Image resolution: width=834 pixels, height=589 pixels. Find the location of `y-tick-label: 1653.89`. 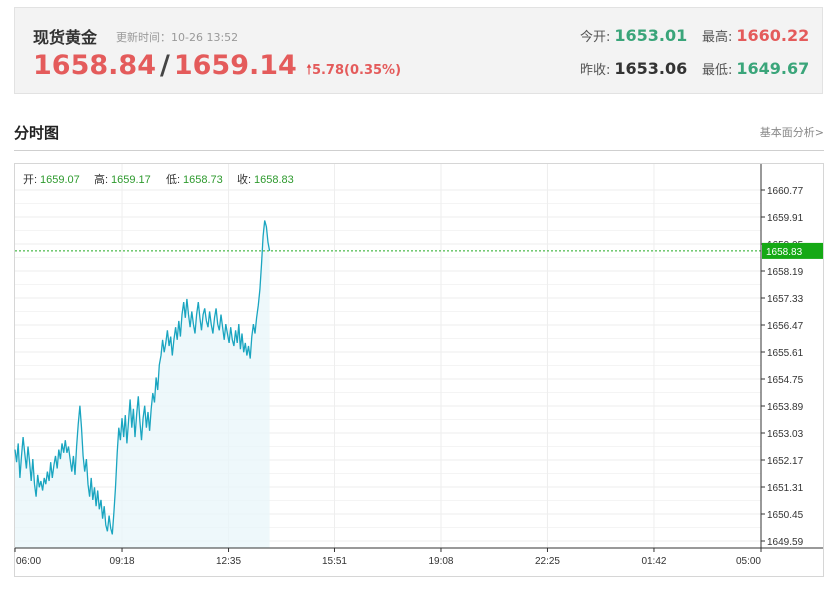

y-tick-label: 1653.89 is located at coordinates (785, 407).